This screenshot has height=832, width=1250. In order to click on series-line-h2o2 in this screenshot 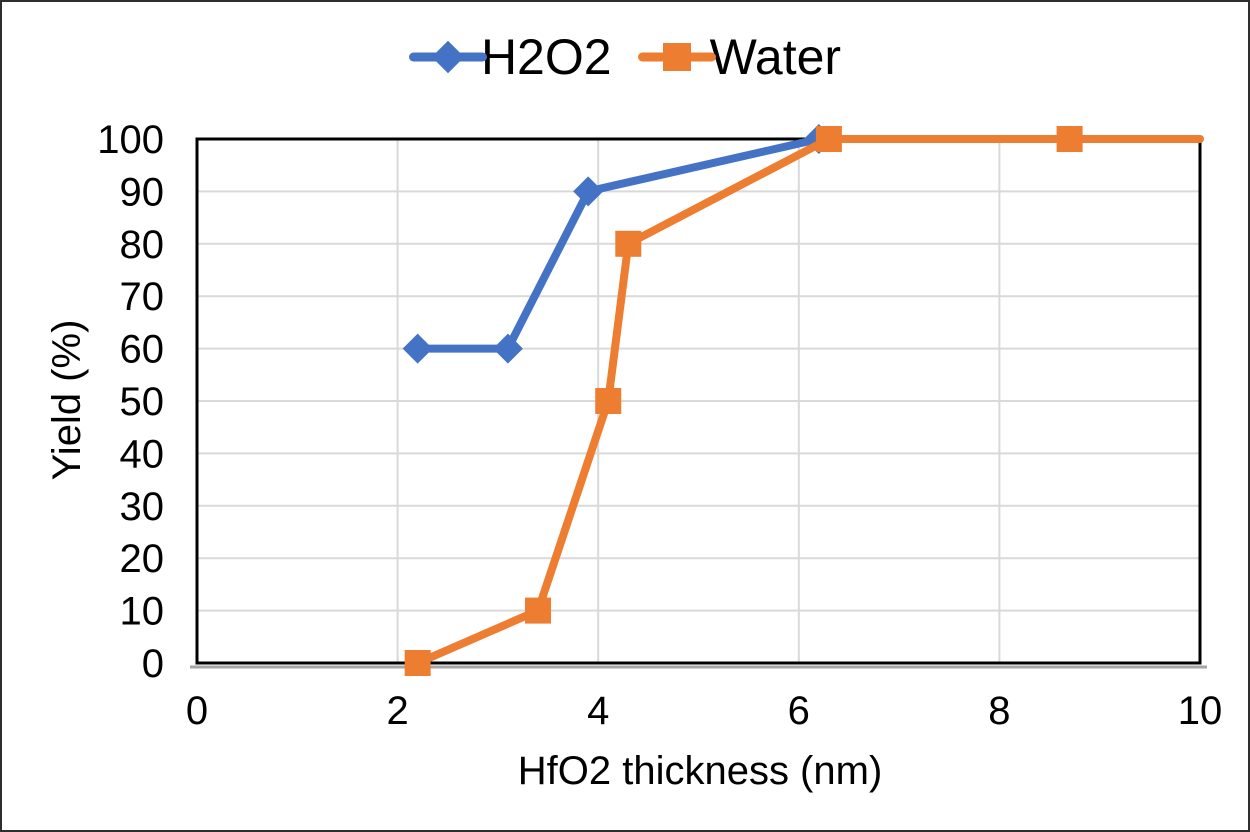, I will do `click(618, 244)`.